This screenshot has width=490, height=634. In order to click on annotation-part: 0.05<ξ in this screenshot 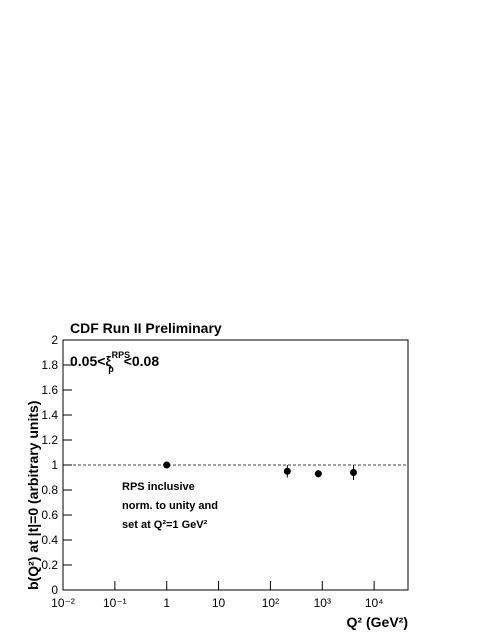, I will do `click(91, 361)`.